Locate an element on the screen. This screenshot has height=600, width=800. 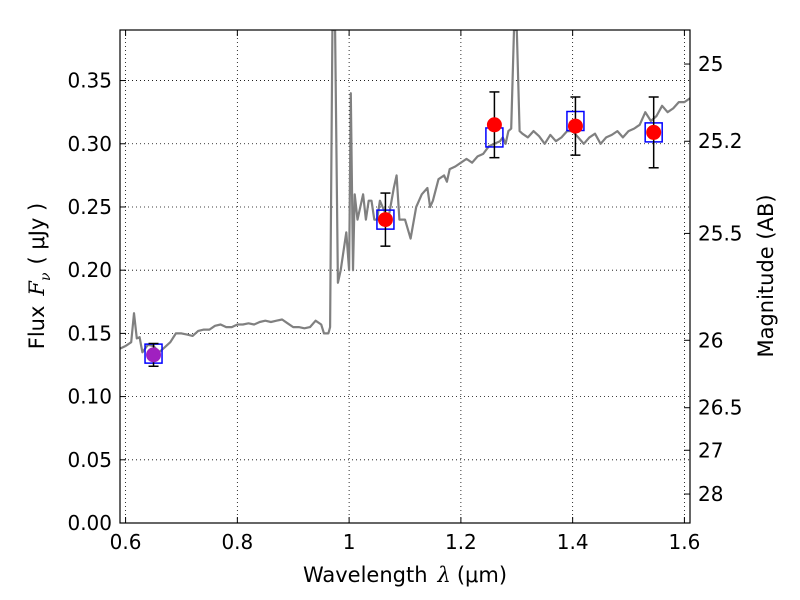
x-tick-label: 0.8 is located at coordinates (237, 542).